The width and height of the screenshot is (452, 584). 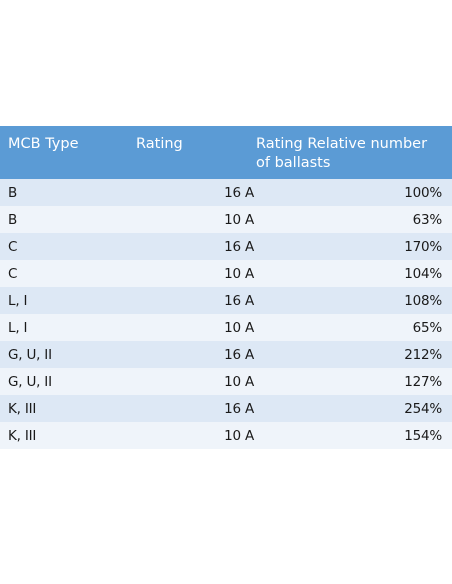 I want to click on header-rating: Rating, so click(x=159, y=144).